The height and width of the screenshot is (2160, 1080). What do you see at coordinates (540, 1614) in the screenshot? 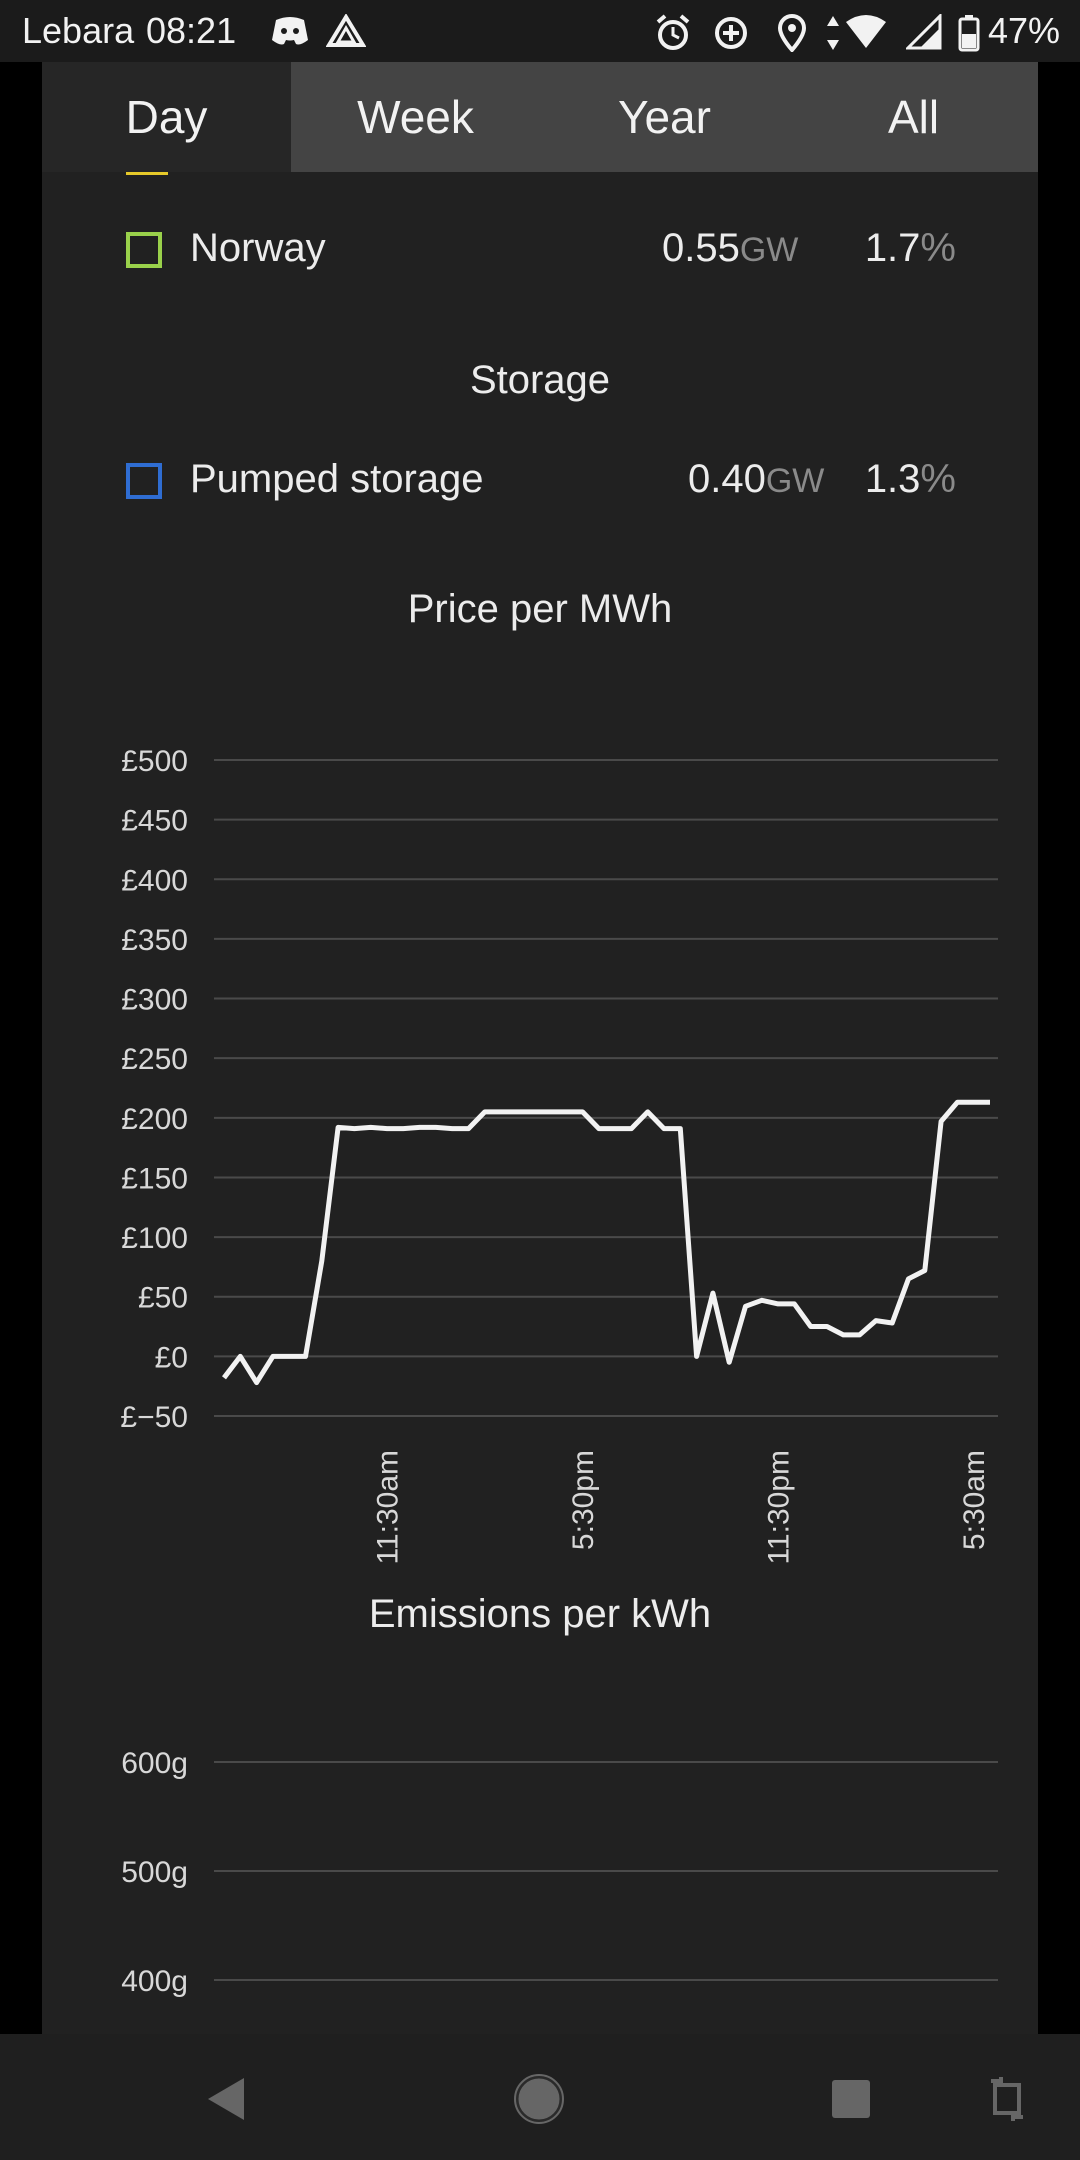
I see `emissions-chart-title: Emissions per kWh` at bounding box center [540, 1614].